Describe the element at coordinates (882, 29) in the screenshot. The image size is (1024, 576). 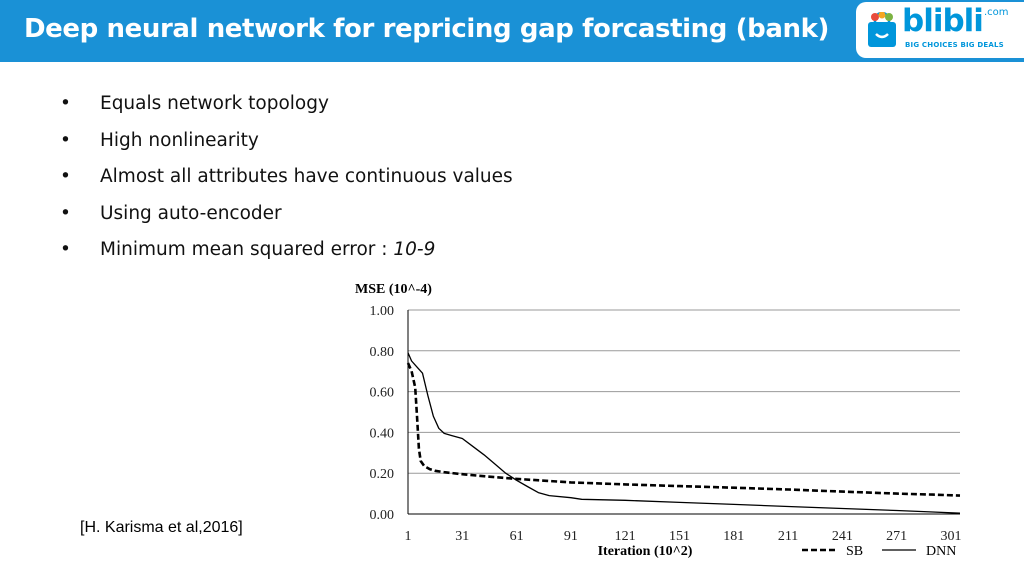
I see `shopping-bag-icon` at that location.